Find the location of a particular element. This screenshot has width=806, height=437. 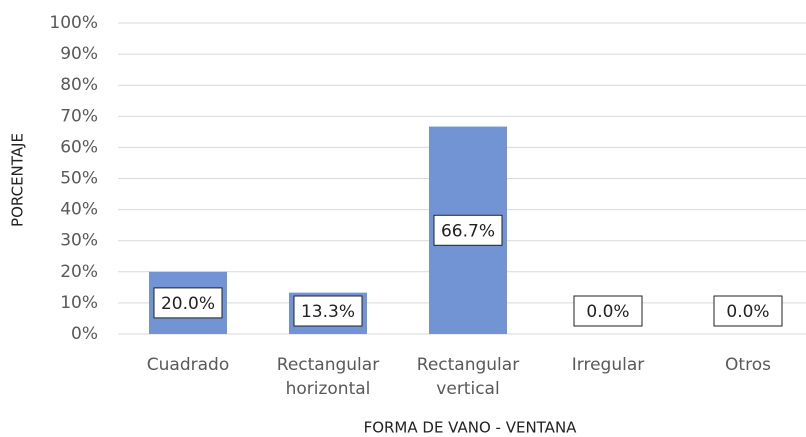

value-label: 13.3% is located at coordinates (328, 312).